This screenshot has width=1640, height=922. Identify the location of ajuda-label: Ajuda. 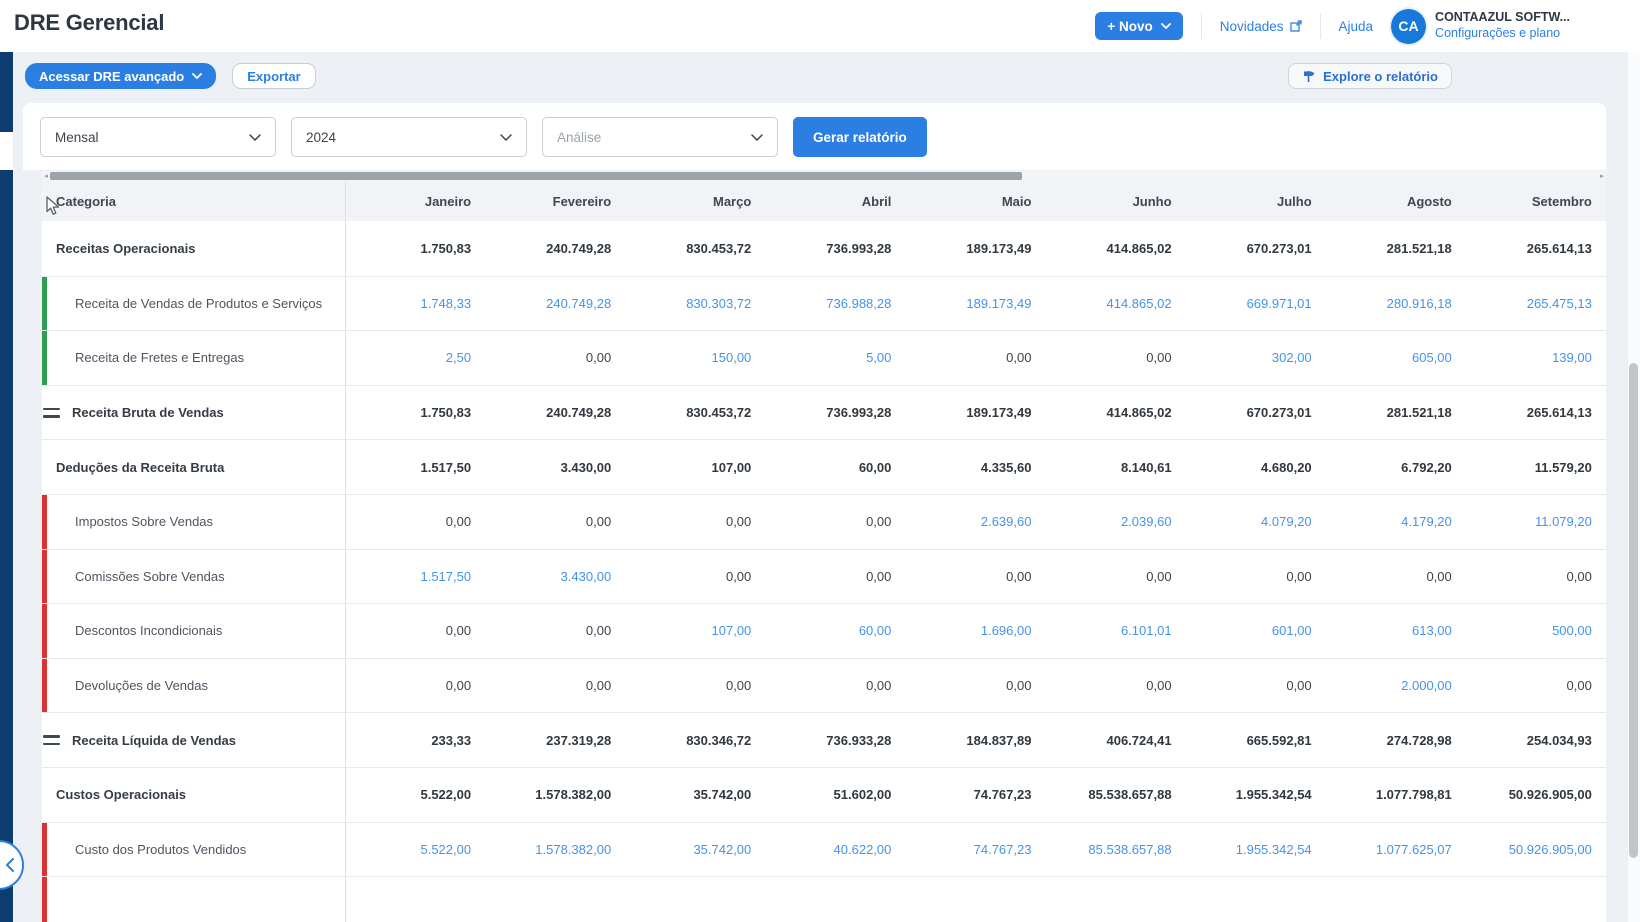
(1356, 26).